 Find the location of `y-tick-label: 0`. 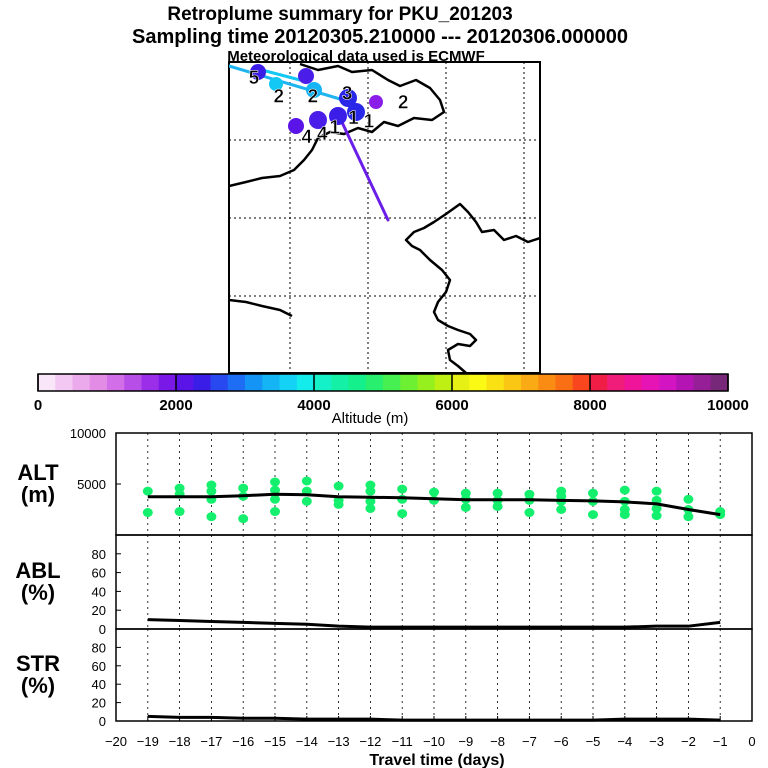

y-tick-label: 0 is located at coordinates (102, 629).